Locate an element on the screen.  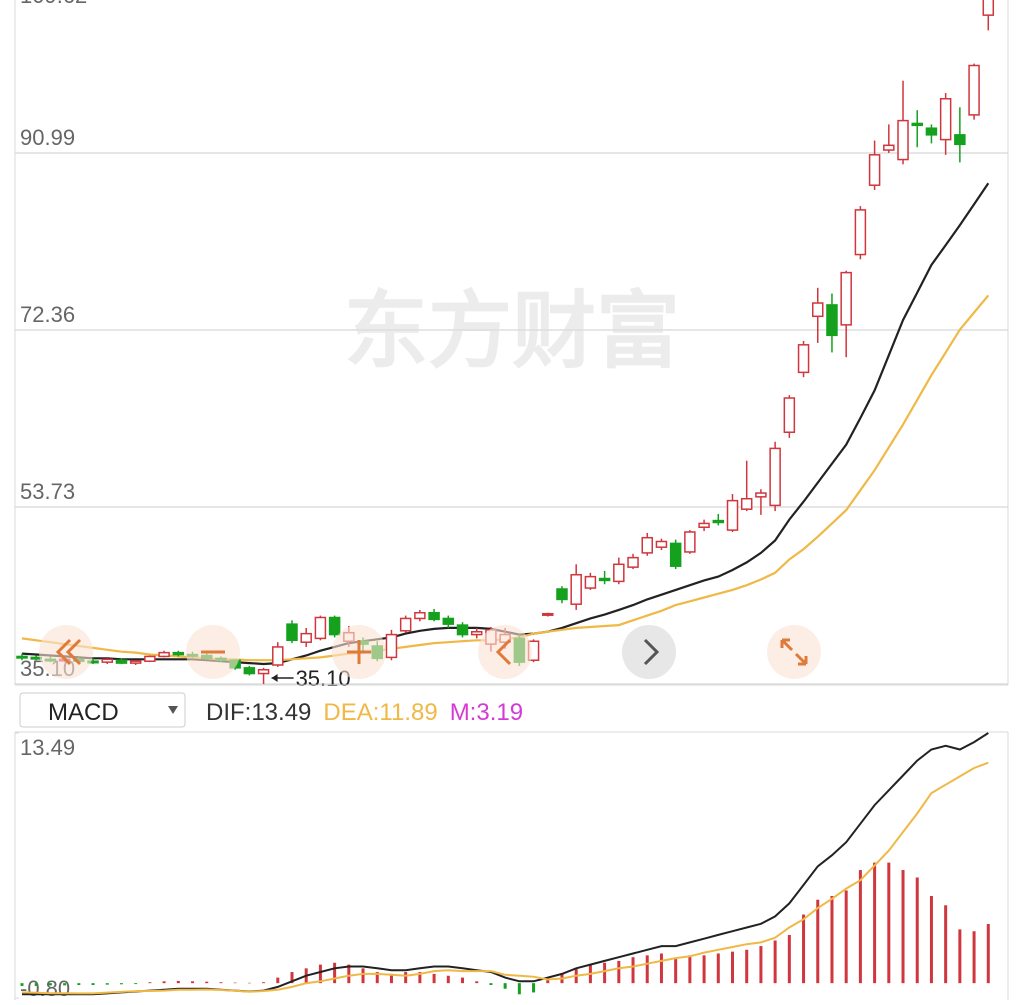
indicator-name: MACD is located at coordinates (83, 712).